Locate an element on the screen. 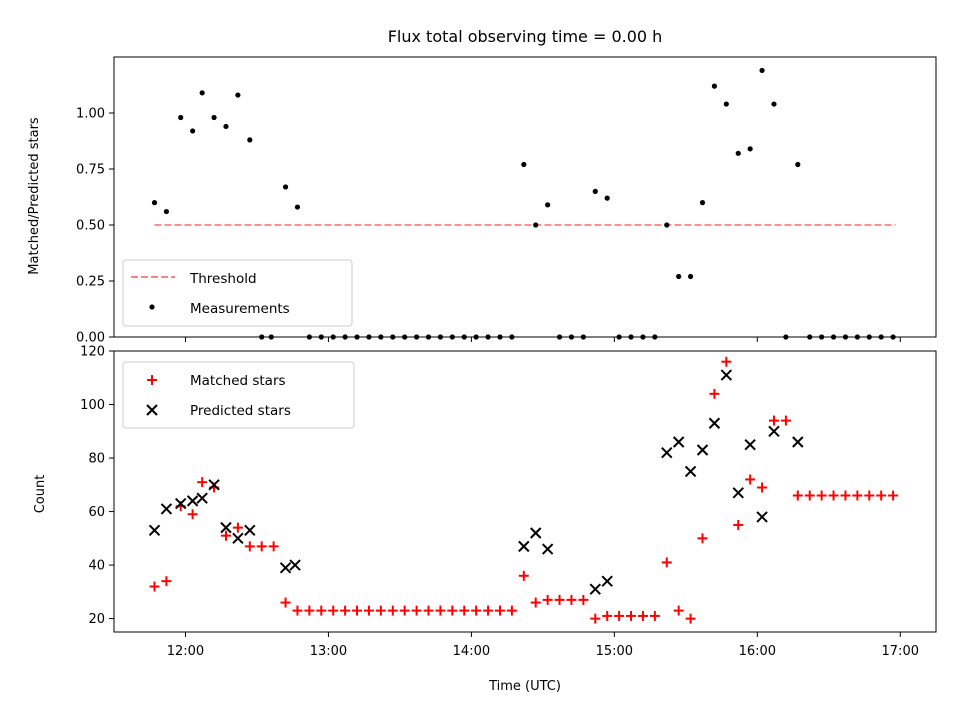 This screenshot has width=960, height=720. bottom-x-ticks: 12:00 13:00 14:00 15:00 16:00 17:00 is located at coordinates (543, 645).